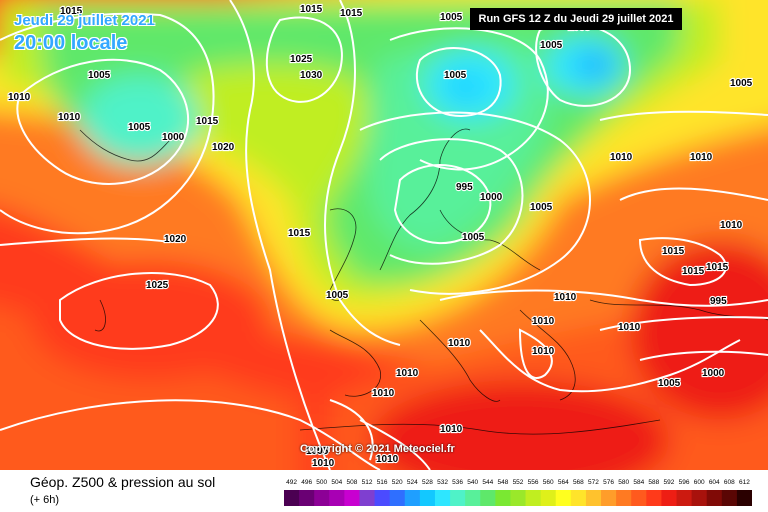 This screenshot has height=512, width=768. What do you see at coordinates (714, 482) in the screenshot?
I see `scale-label: 604` at bounding box center [714, 482].